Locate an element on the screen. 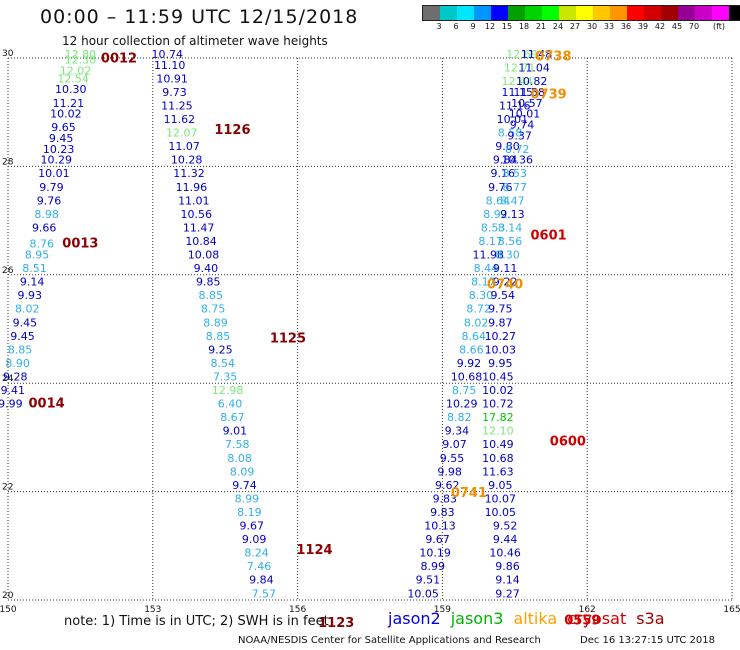  color-scale-label: 70 is located at coordinates (694, 26).